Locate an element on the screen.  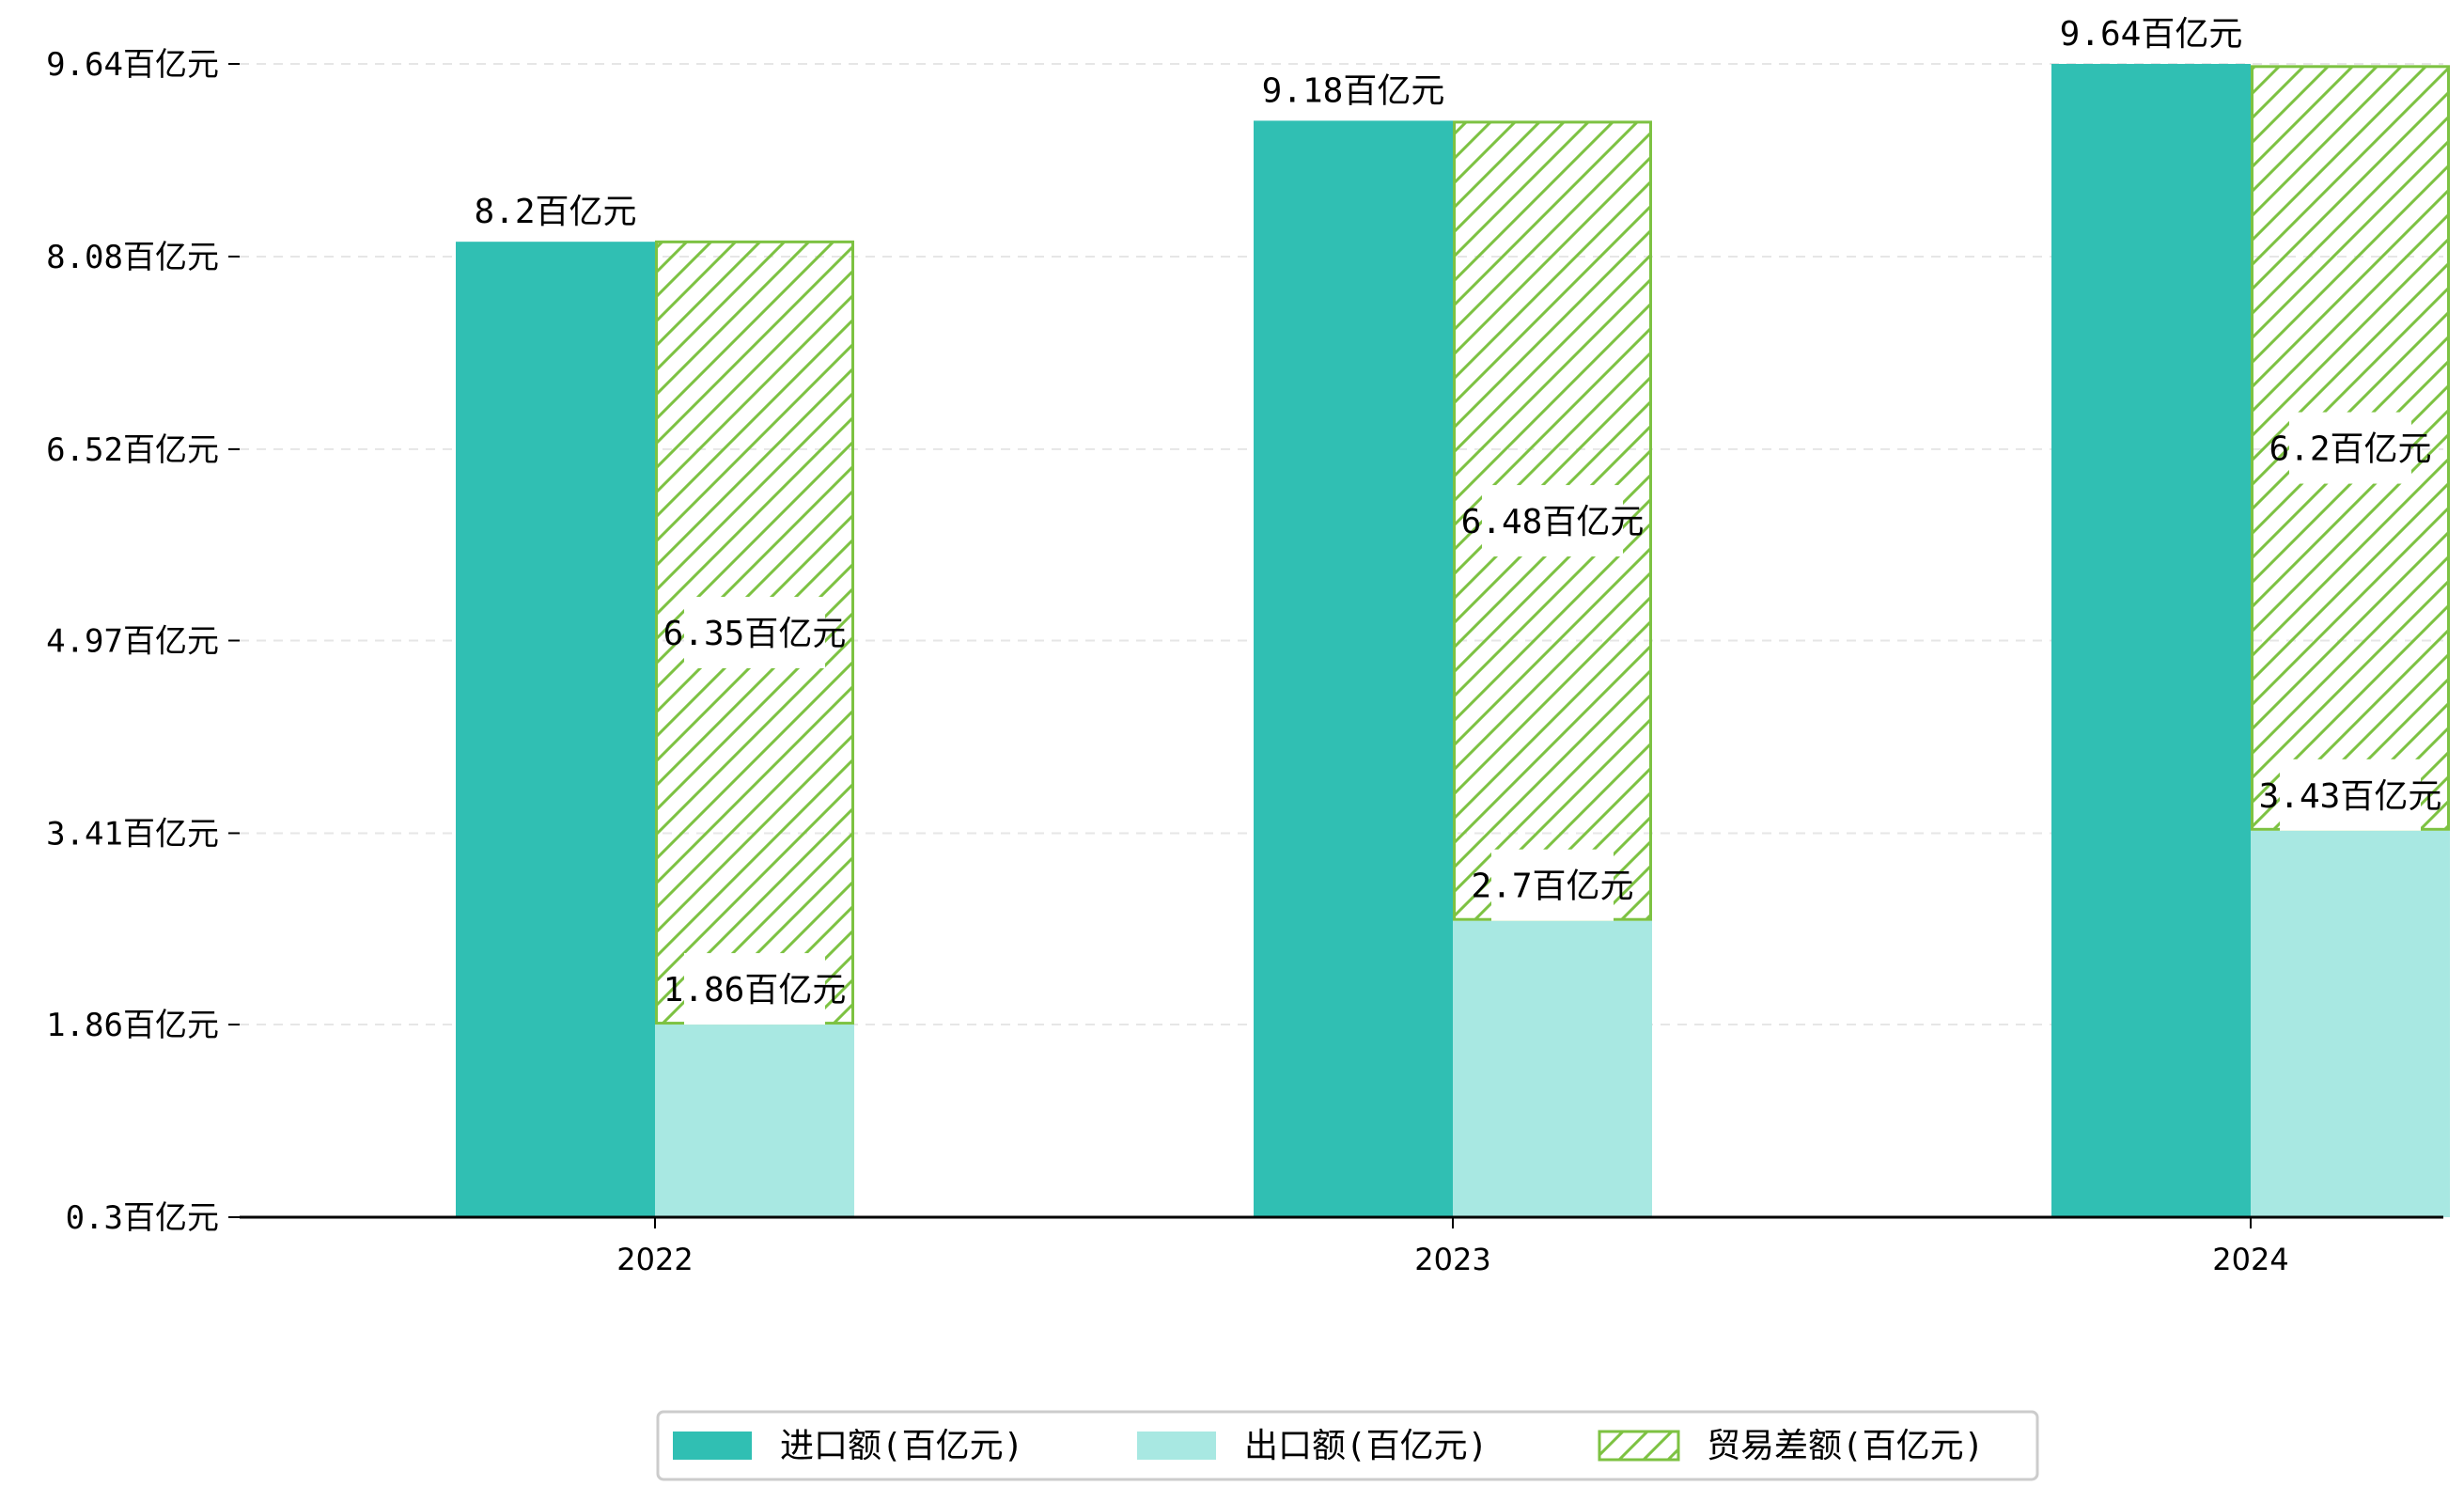
legend-label: 进口额(百亿元) is located at coordinates (901, 1446).